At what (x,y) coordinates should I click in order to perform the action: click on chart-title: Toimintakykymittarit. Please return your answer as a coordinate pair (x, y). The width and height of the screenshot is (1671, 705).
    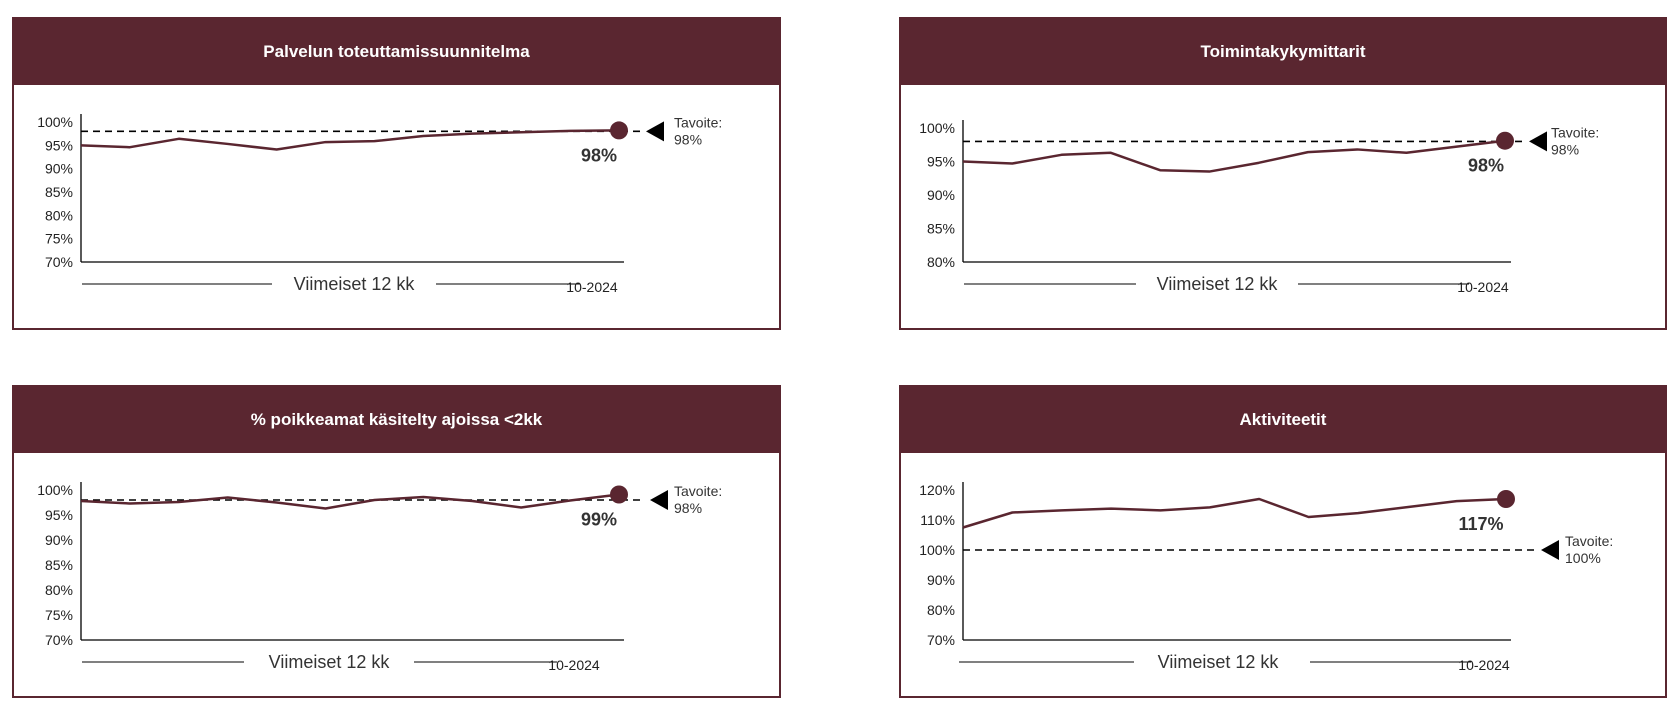
    Looking at the image, I should click on (1283, 52).